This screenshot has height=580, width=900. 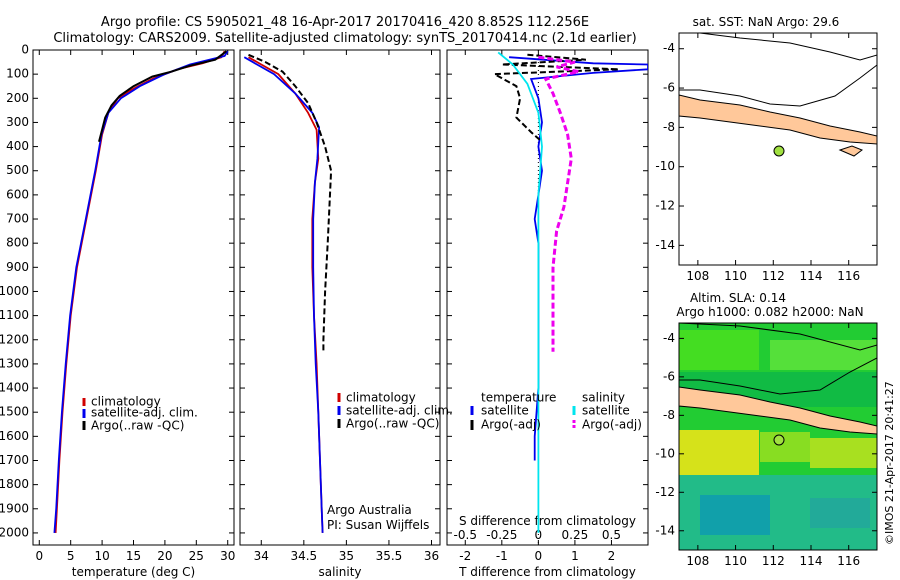 What do you see at coordinates (539, 535) in the screenshot?
I see `x-tick-label-secondary: 0` at bounding box center [539, 535].